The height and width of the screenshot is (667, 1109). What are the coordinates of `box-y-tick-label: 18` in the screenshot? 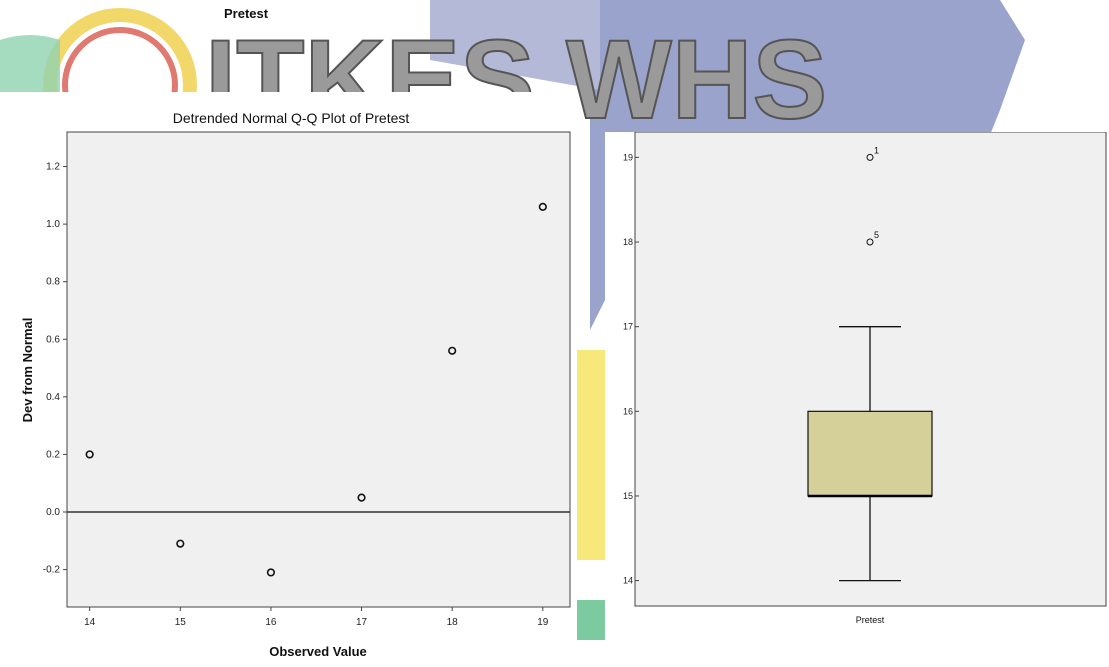 It's located at (628, 242).